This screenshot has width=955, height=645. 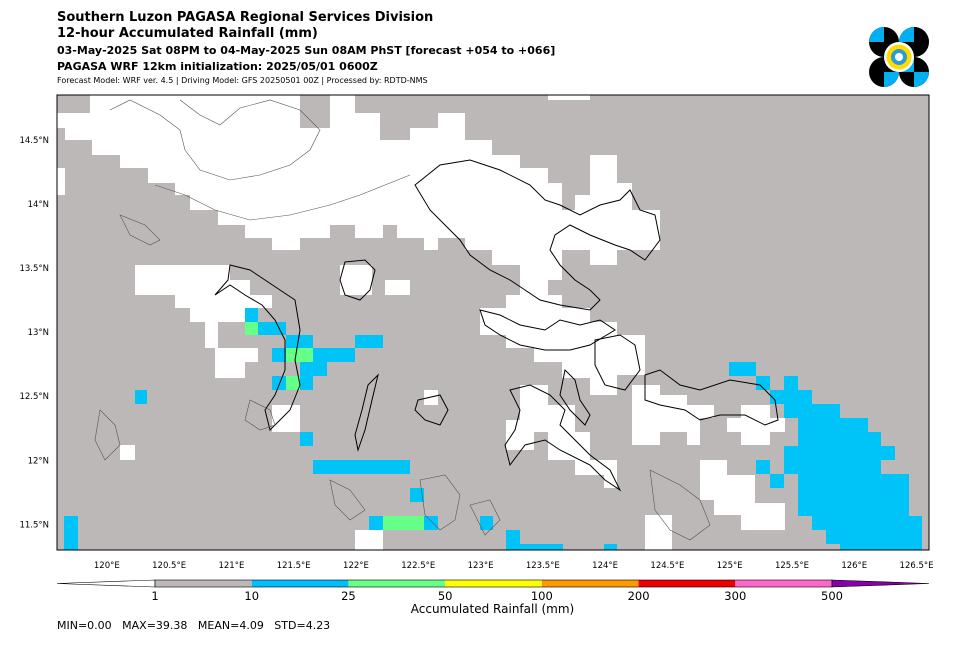 What do you see at coordinates (730, 566) in the screenshot?
I see `lon-tick-label: 125°E` at bounding box center [730, 566].